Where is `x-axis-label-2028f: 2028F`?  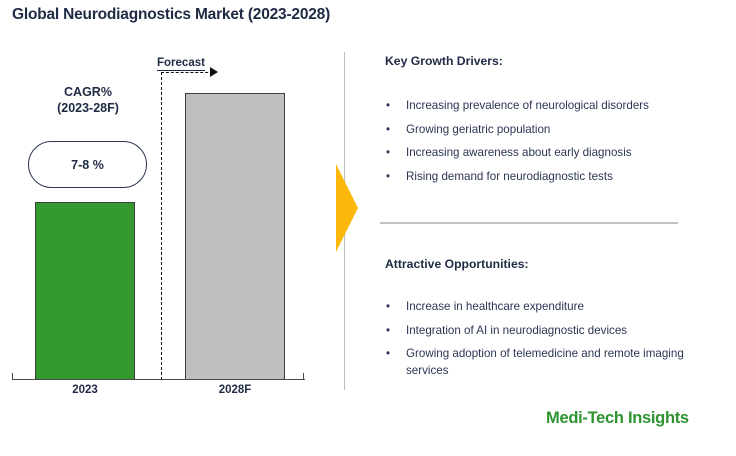
x-axis-label-2028f: 2028F is located at coordinates (235, 390).